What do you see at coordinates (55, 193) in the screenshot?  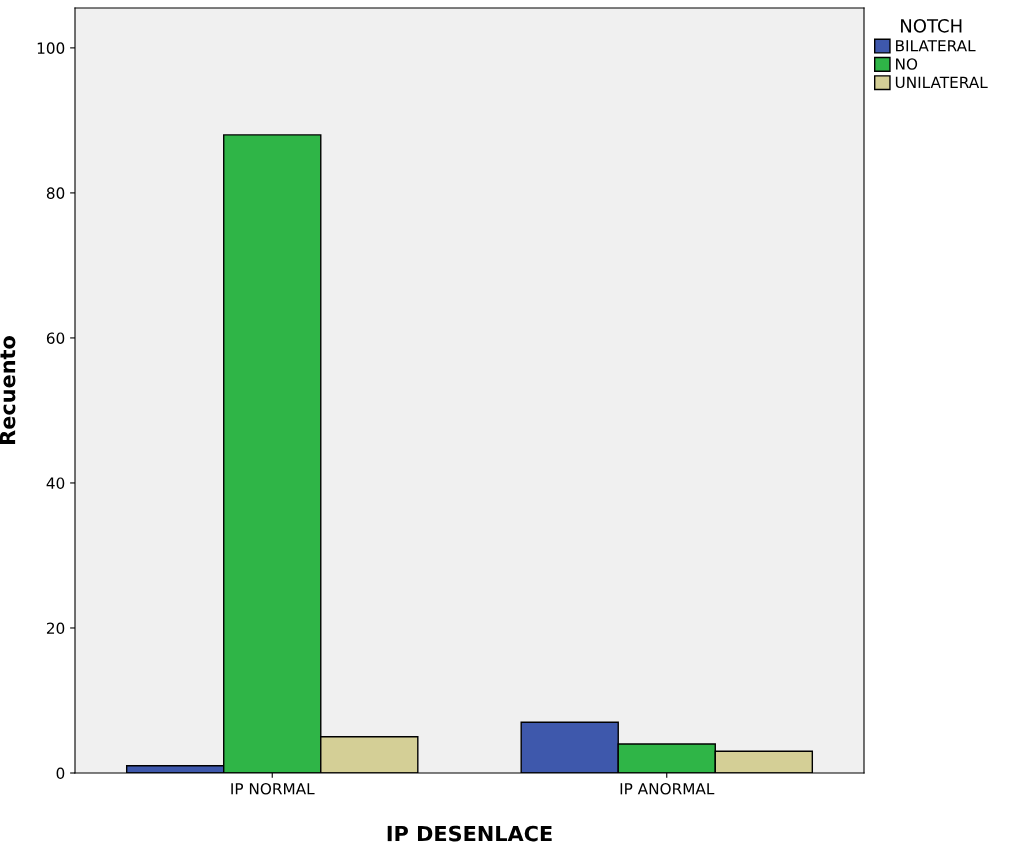 I see `y-tick-label: 80` at bounding box center [55, 193].